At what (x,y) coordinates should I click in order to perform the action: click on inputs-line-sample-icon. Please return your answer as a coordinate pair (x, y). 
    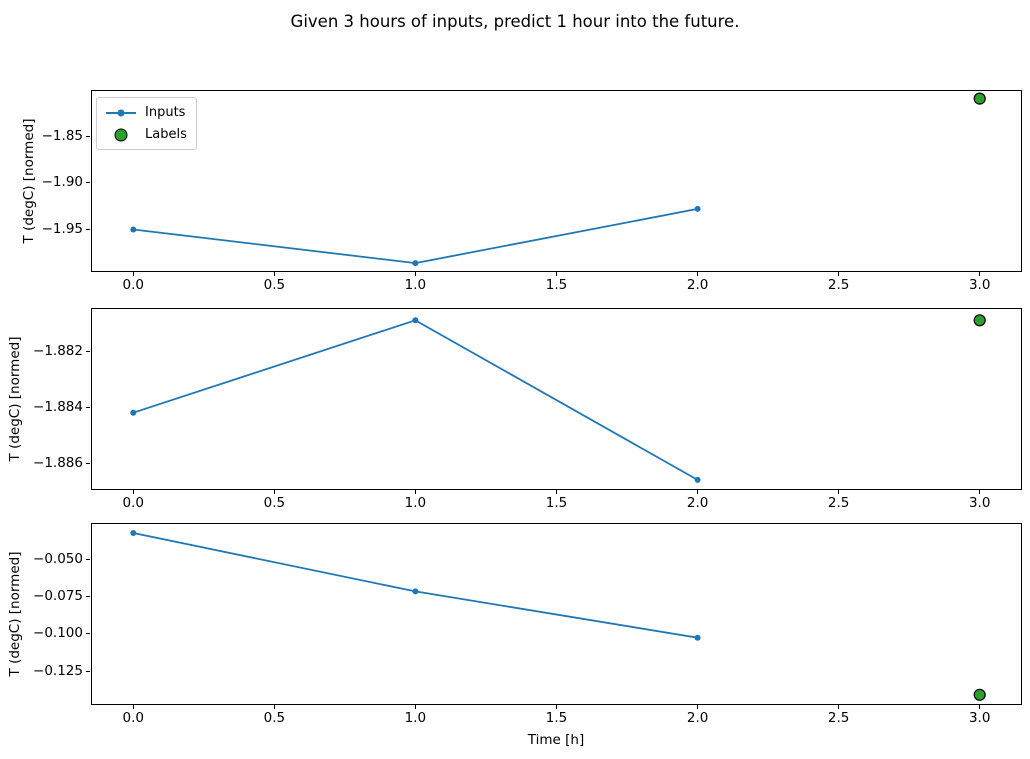
    Looking at the image, I should click on (121, 113).